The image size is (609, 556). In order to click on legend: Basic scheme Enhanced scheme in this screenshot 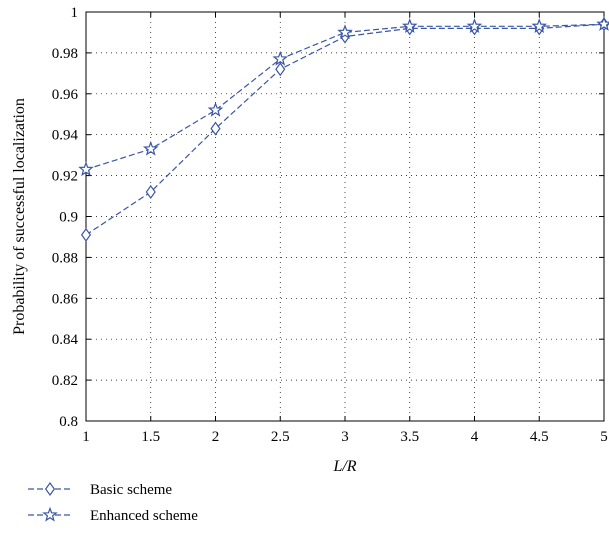, I will do `click(113, 502)`.